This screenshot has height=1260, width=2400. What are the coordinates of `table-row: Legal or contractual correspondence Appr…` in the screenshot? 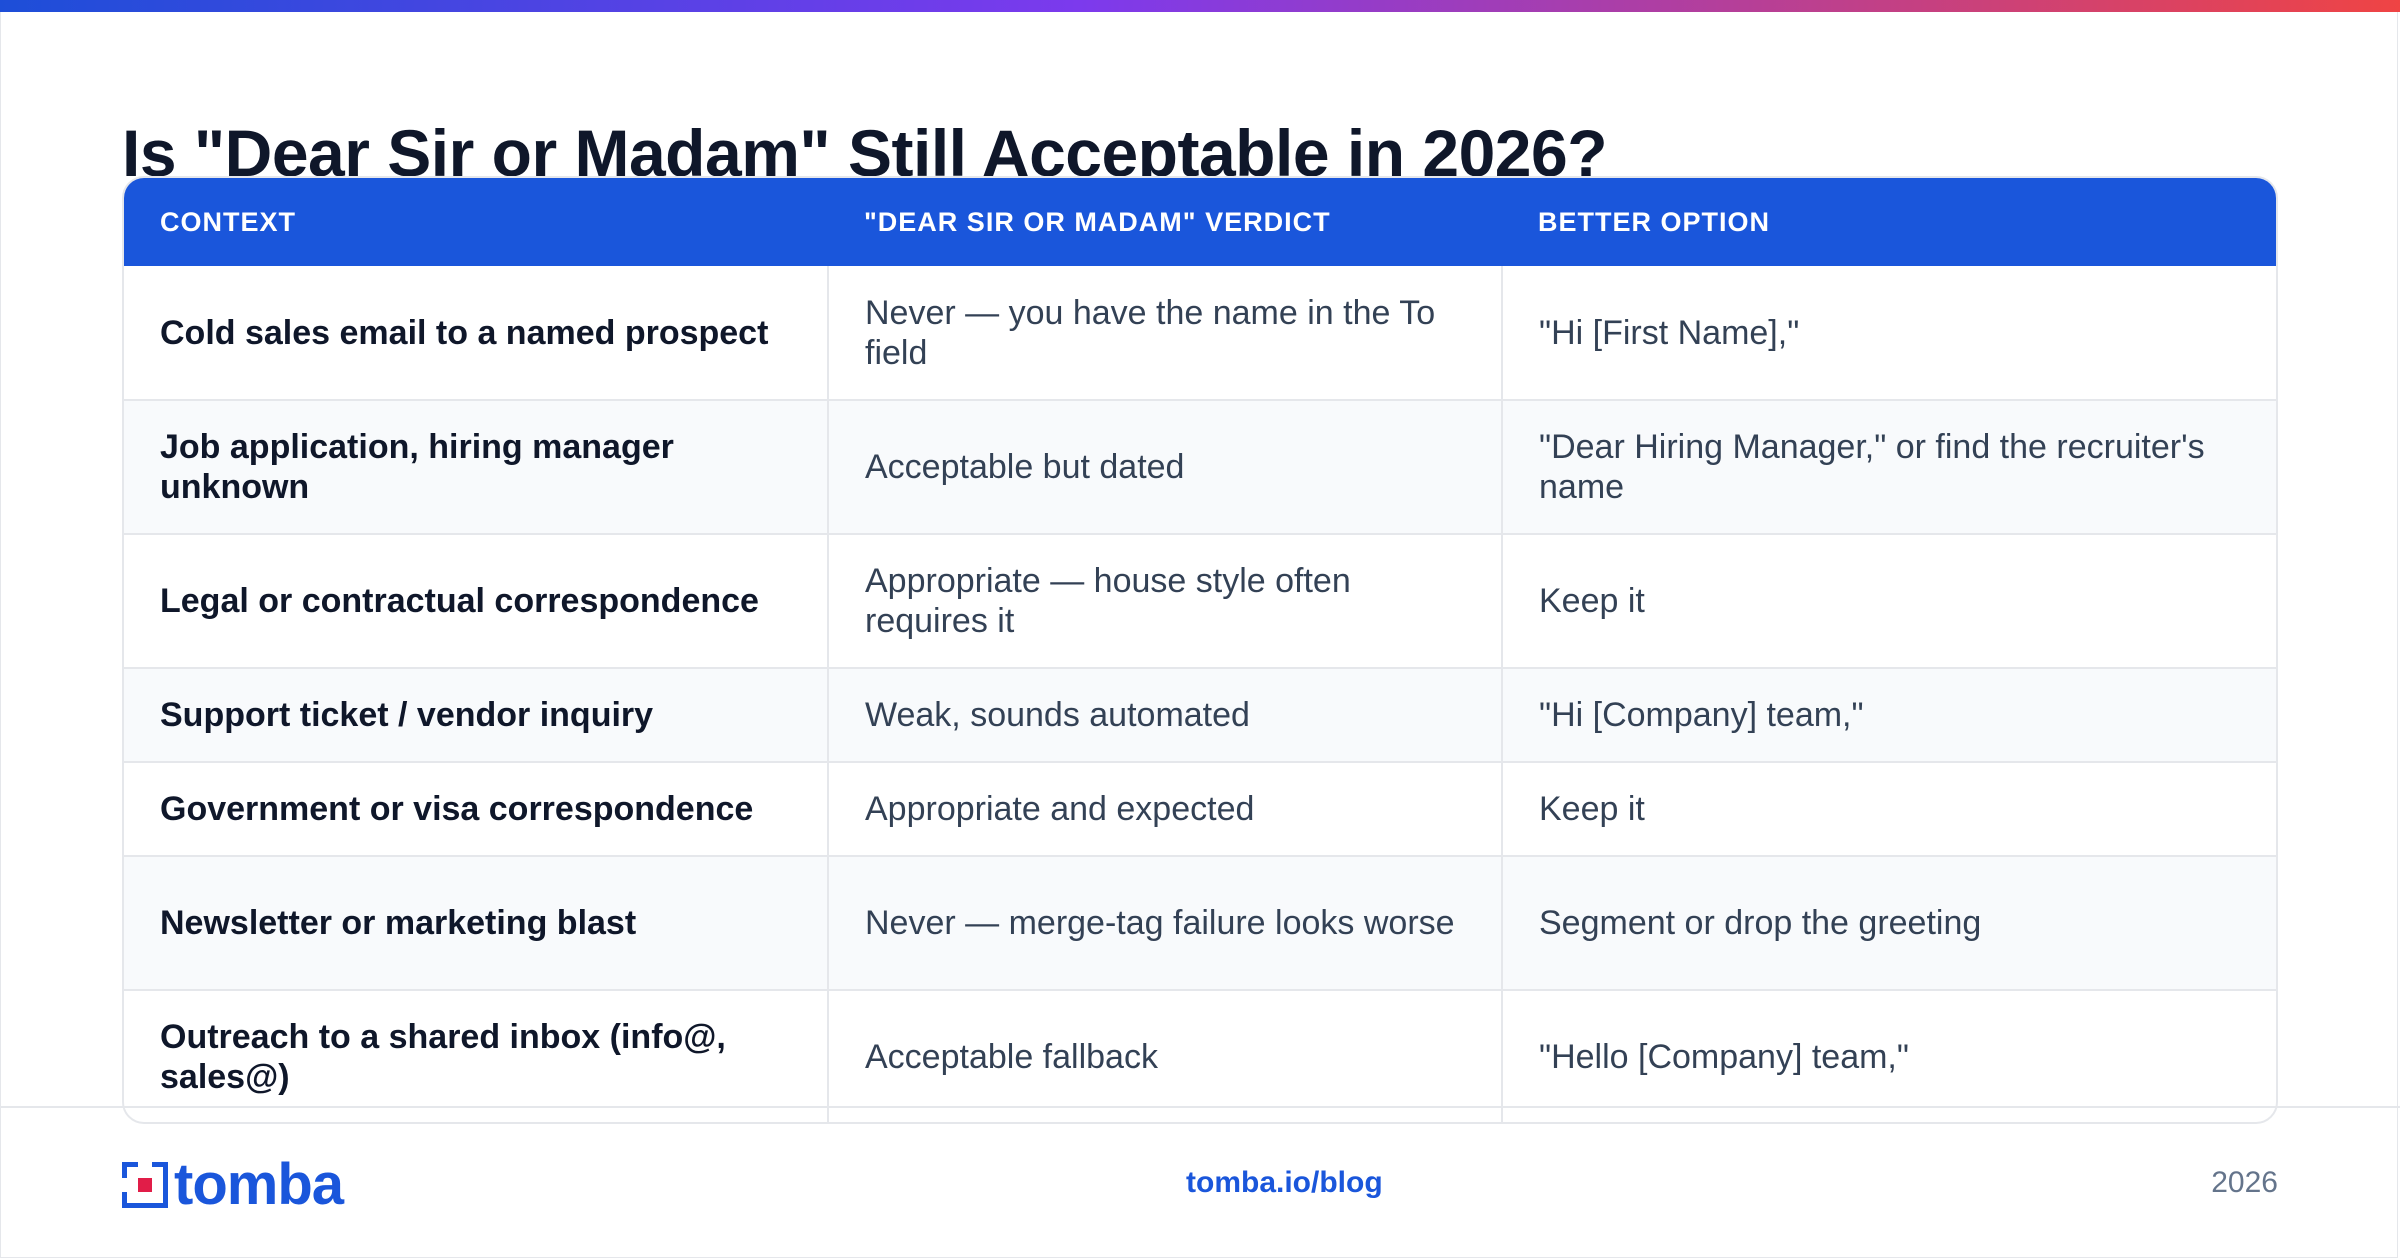 It's located at (1200, 601).